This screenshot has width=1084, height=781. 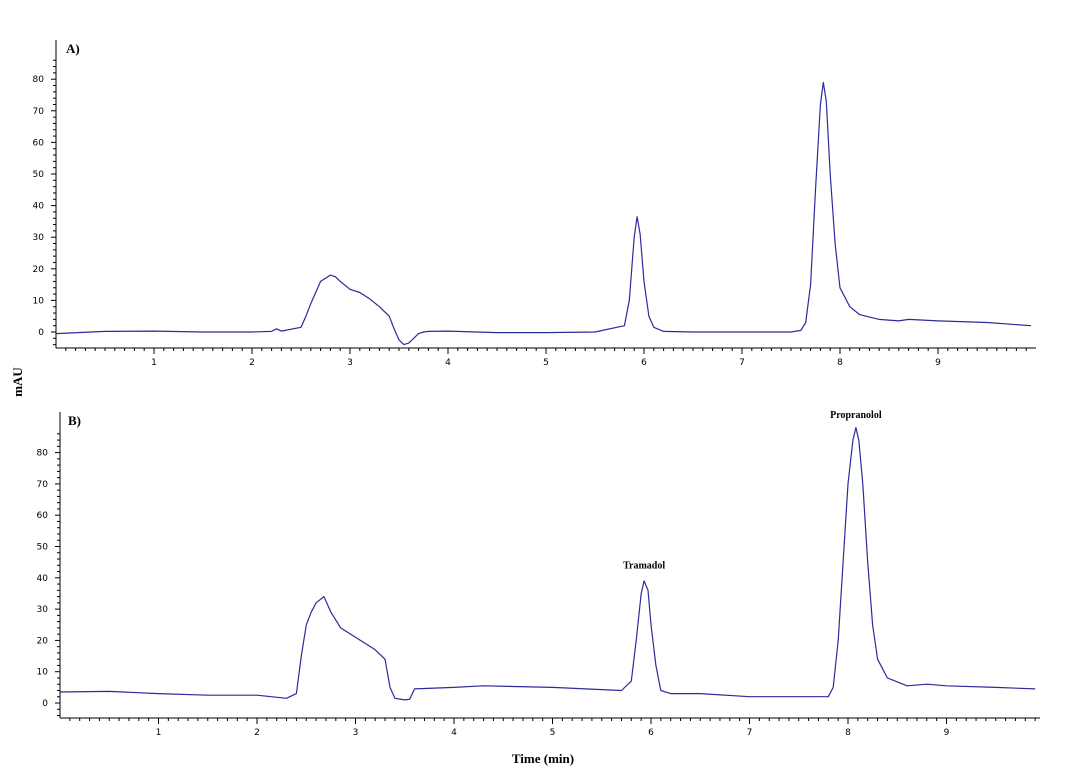 I want to click on panel-a-y-tick-label: 10, so click(x=39, y=301).